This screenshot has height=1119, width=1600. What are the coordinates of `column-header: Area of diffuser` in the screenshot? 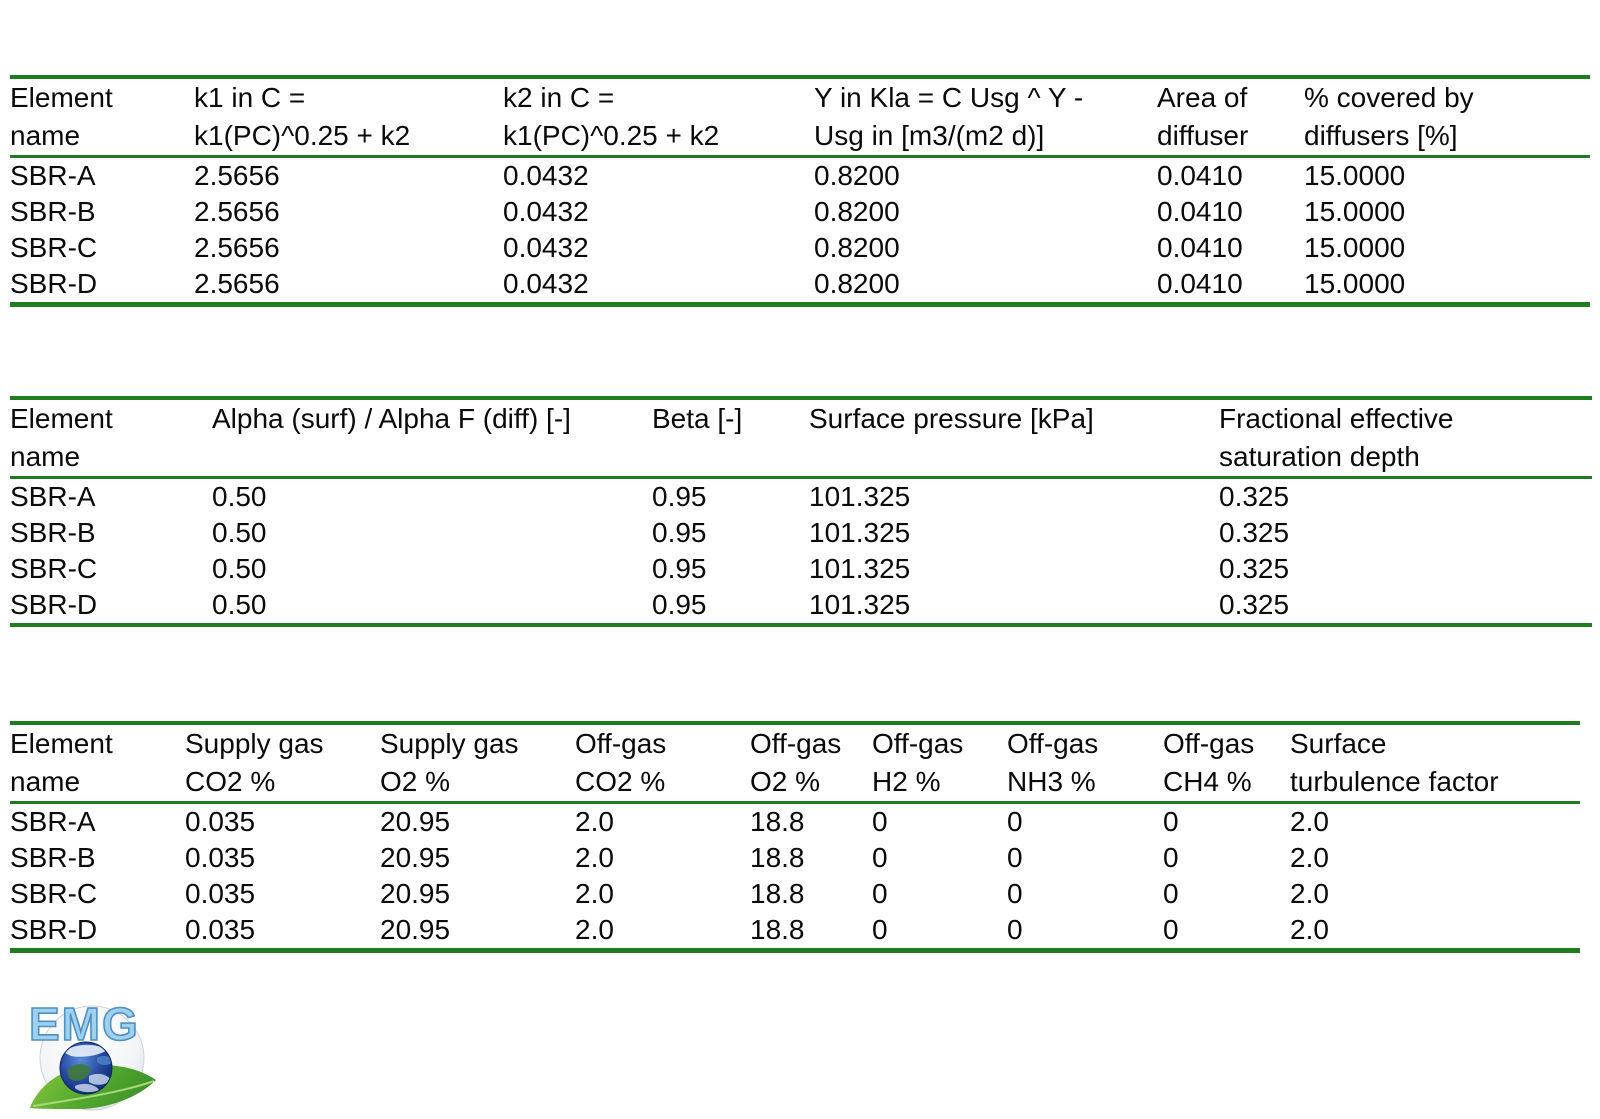 It's located at (1230, 117).